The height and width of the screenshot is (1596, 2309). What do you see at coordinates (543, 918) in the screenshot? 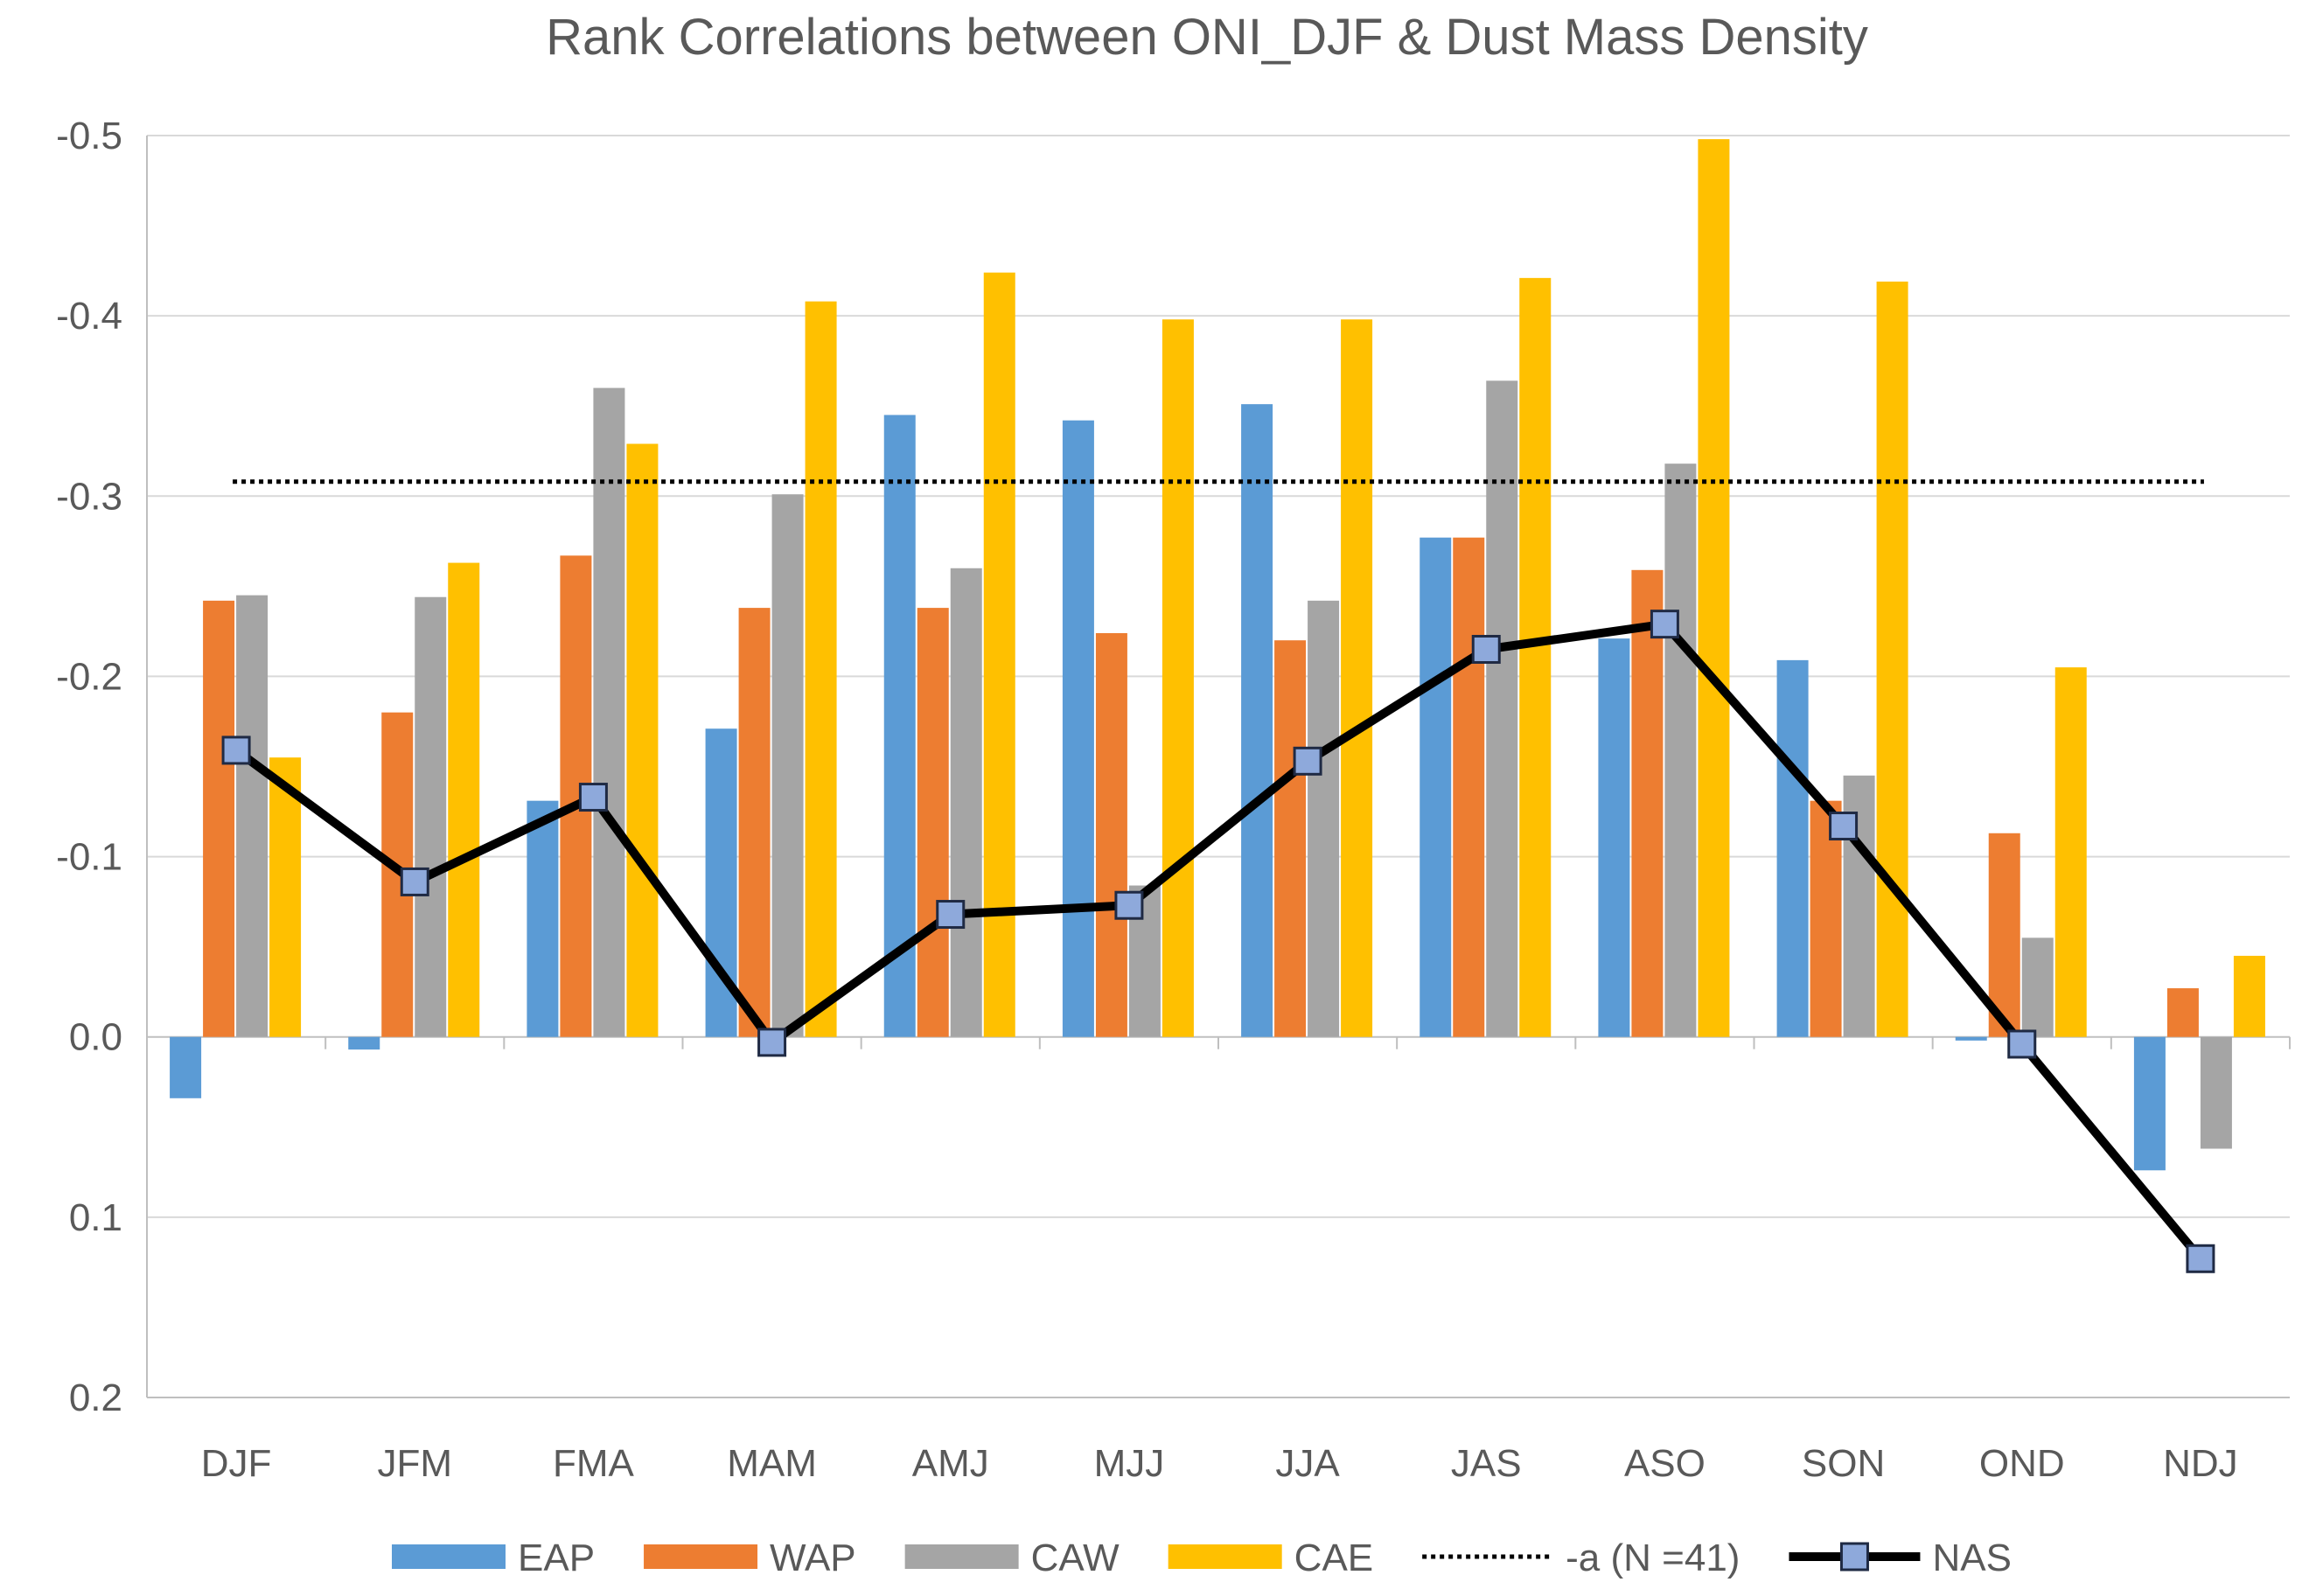
I see `bar-eap-fma` at bounding box center [543, 918].